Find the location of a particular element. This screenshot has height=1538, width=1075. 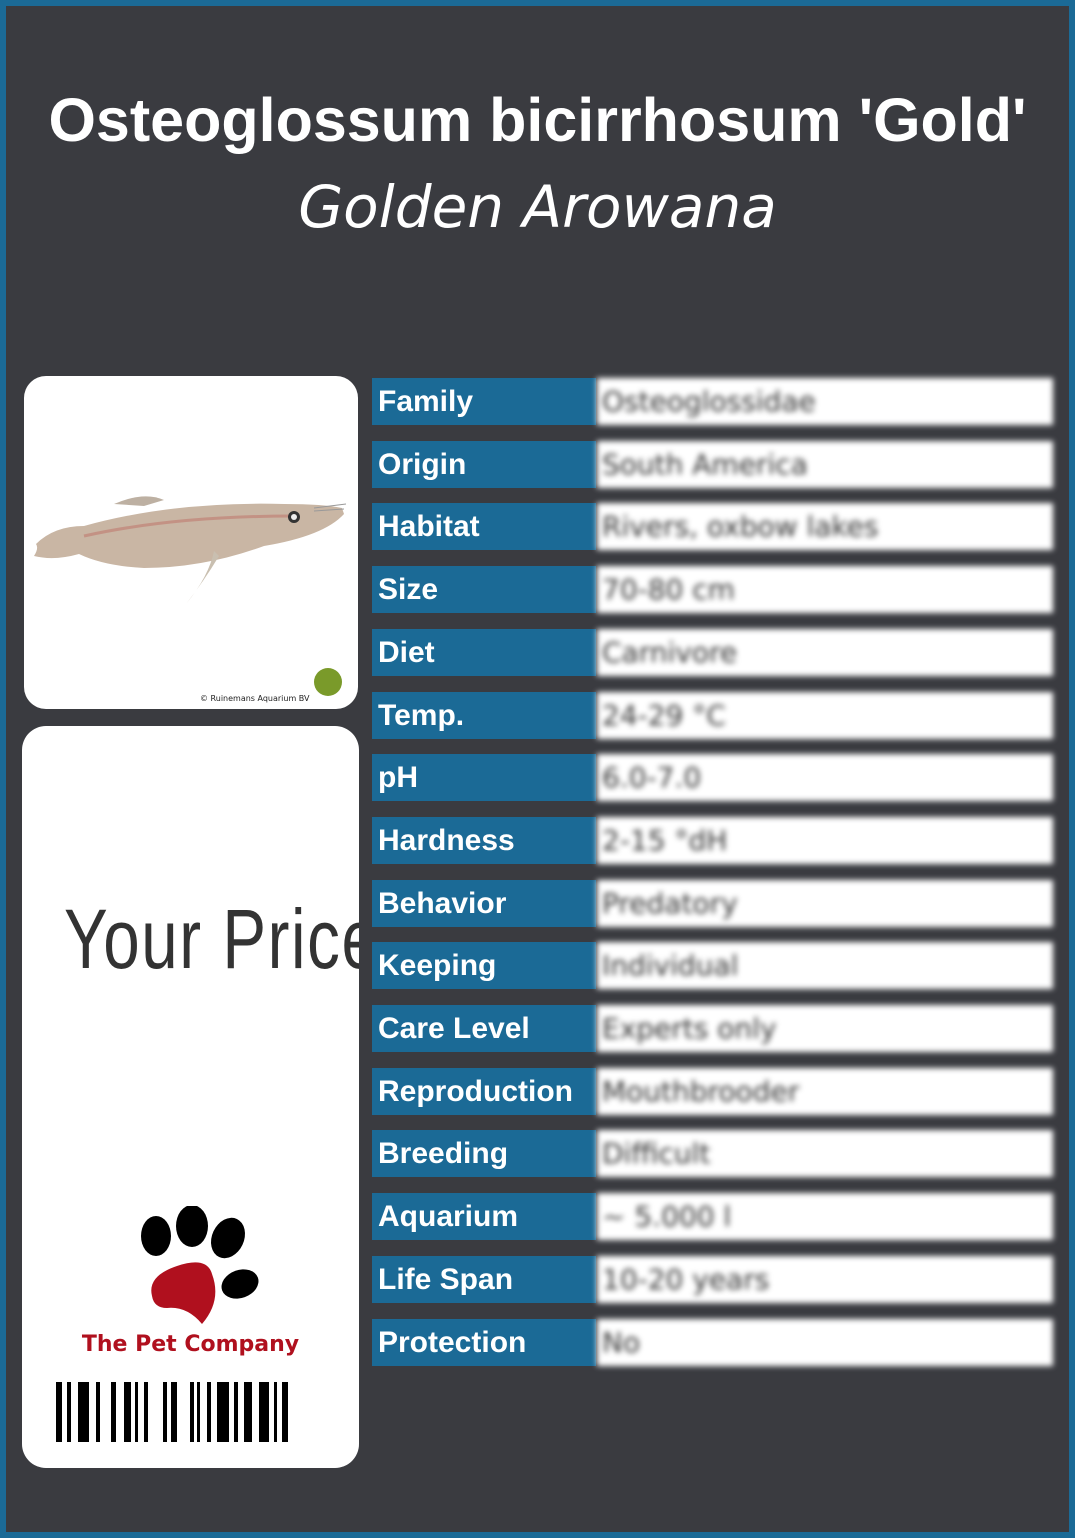

title-area: Osteoglossum bicirrhosum 'Gold' is located at coordinates (537, 120).